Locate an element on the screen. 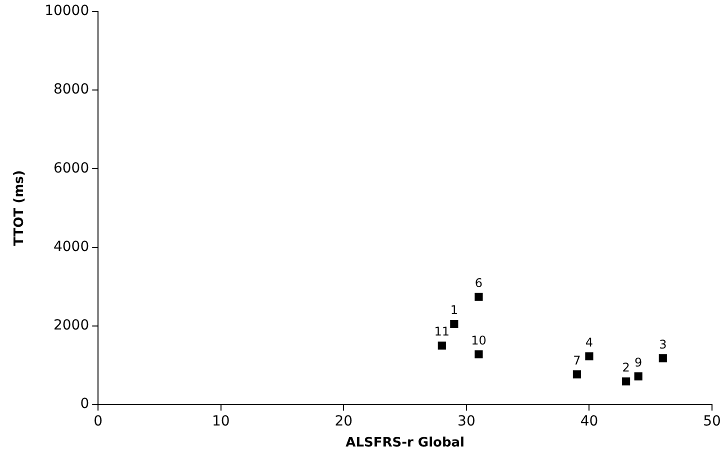  y-tick-label: 8000 is located at coordinates (71, 90).